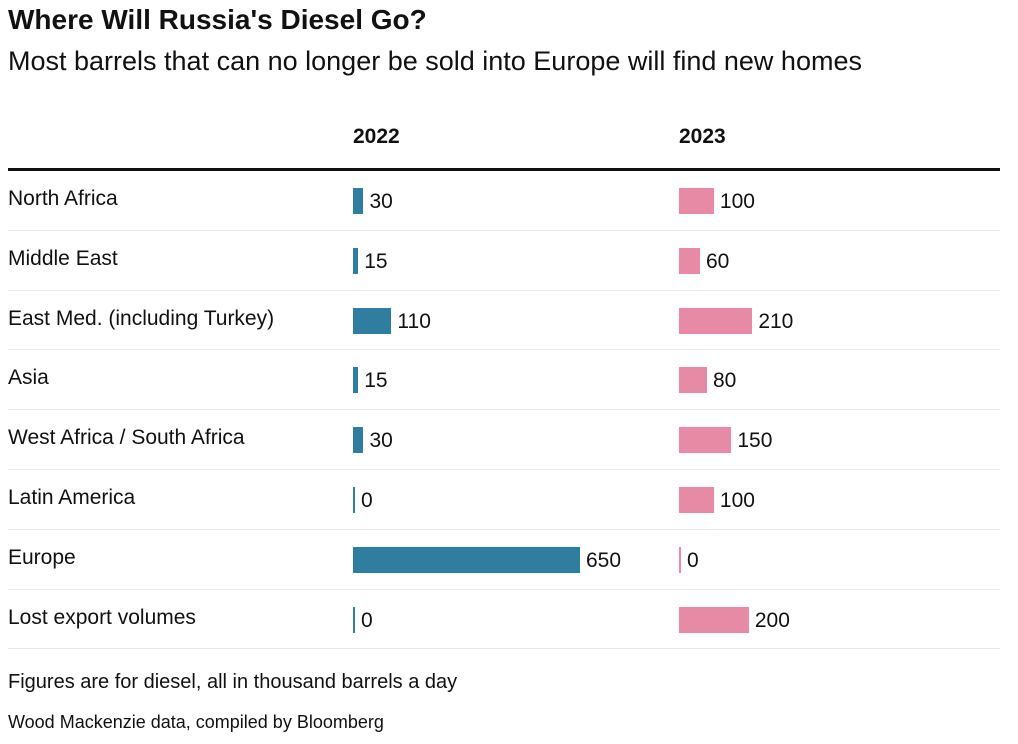 The image size is (1018, 744). I want to click on header-divider, so click(504, 169).